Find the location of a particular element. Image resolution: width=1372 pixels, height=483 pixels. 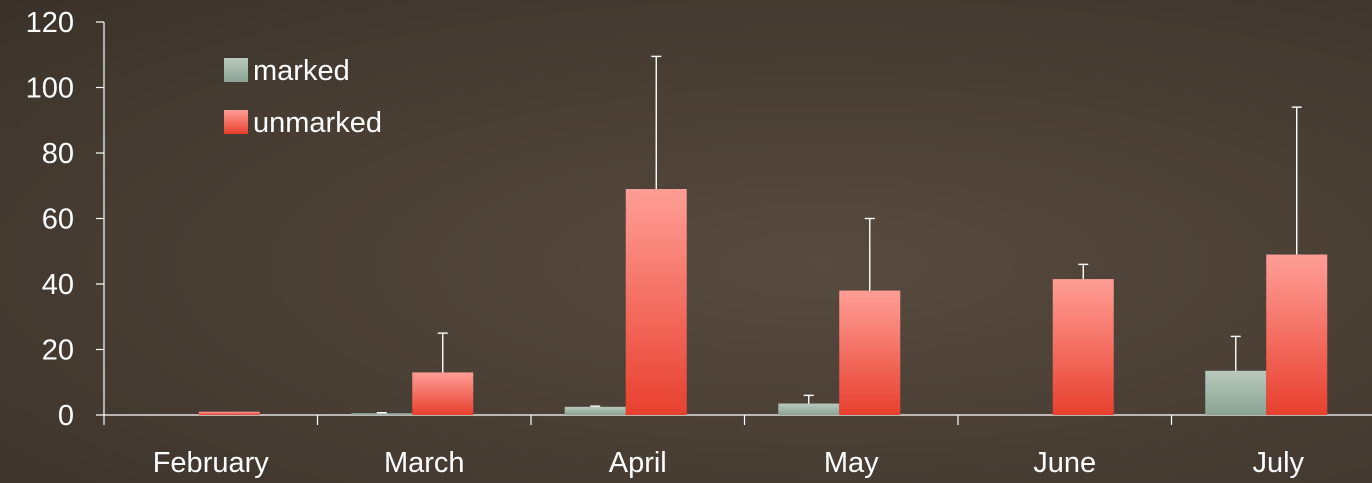

x-tick-label: May is located at coordinates (851, 463).